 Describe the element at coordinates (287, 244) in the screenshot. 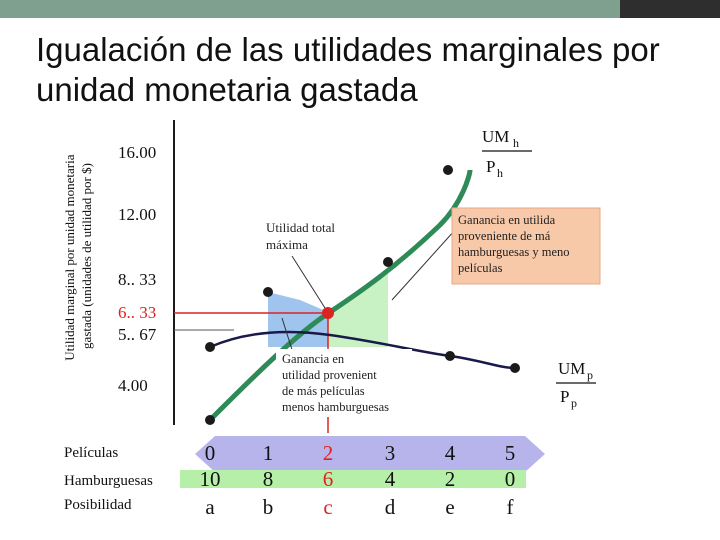

I see `annotation-max-line-2: máxima` at that location.